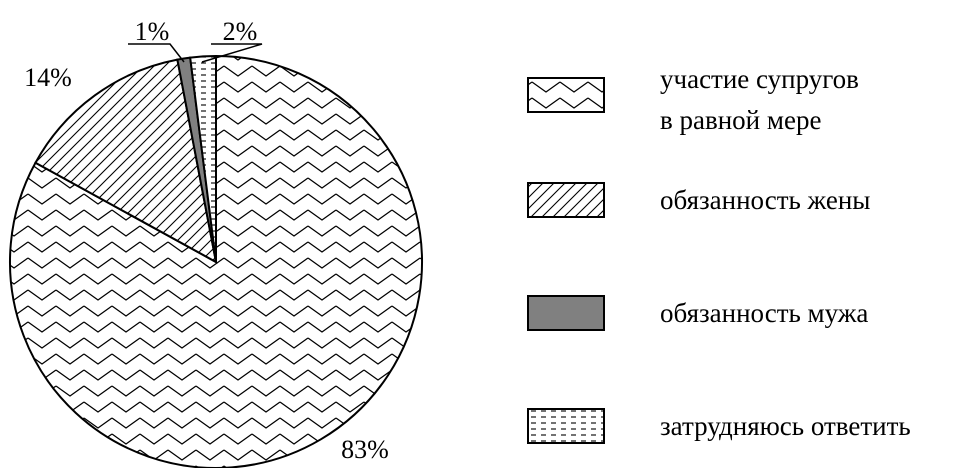 The height and width of the screenshot is (468, 963). I want to click on slice-label: 14%, so click(48, 77).